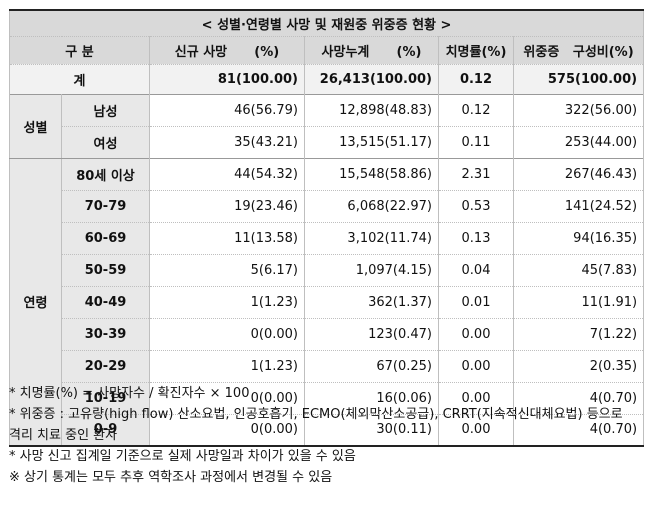  I want to click on row-label: 10-19, so click(105, 398).